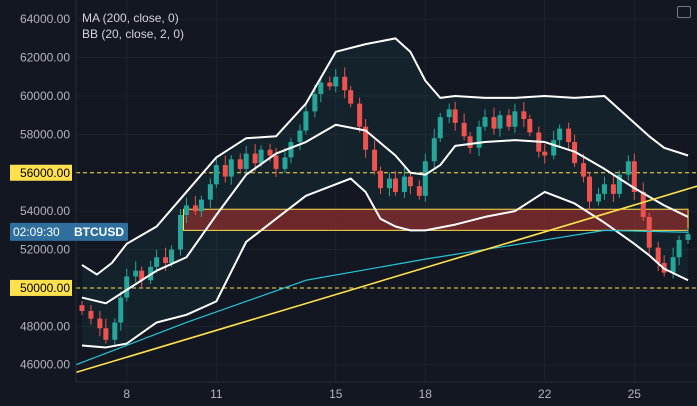 This screenshot has width=697, height=406. Describe the element at coordinates (130, 18) in the screenshot. I see `ma-legend: MA (200, close, 0)` at that location.